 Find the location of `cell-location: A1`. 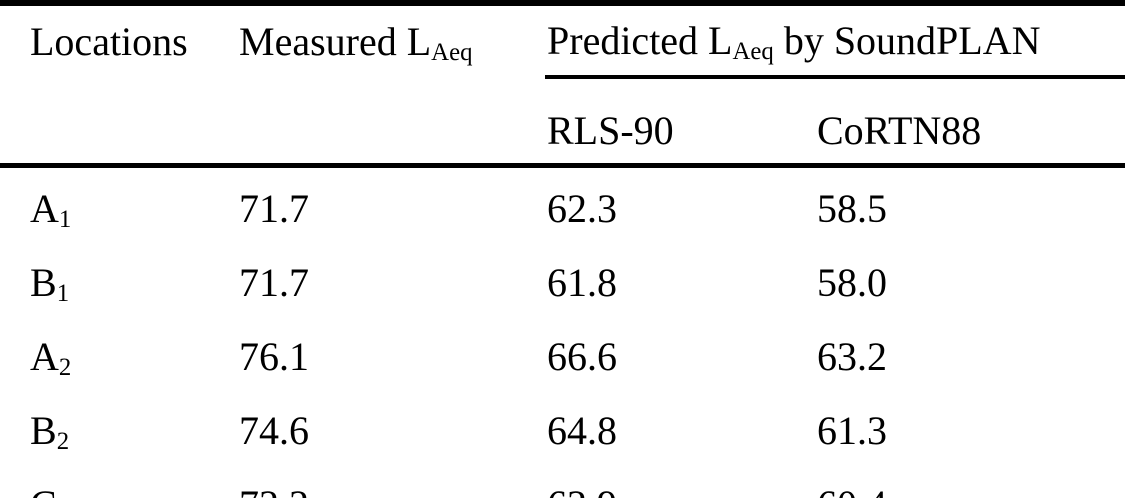

cell-location: A1 is located at coordinates (118, 204).